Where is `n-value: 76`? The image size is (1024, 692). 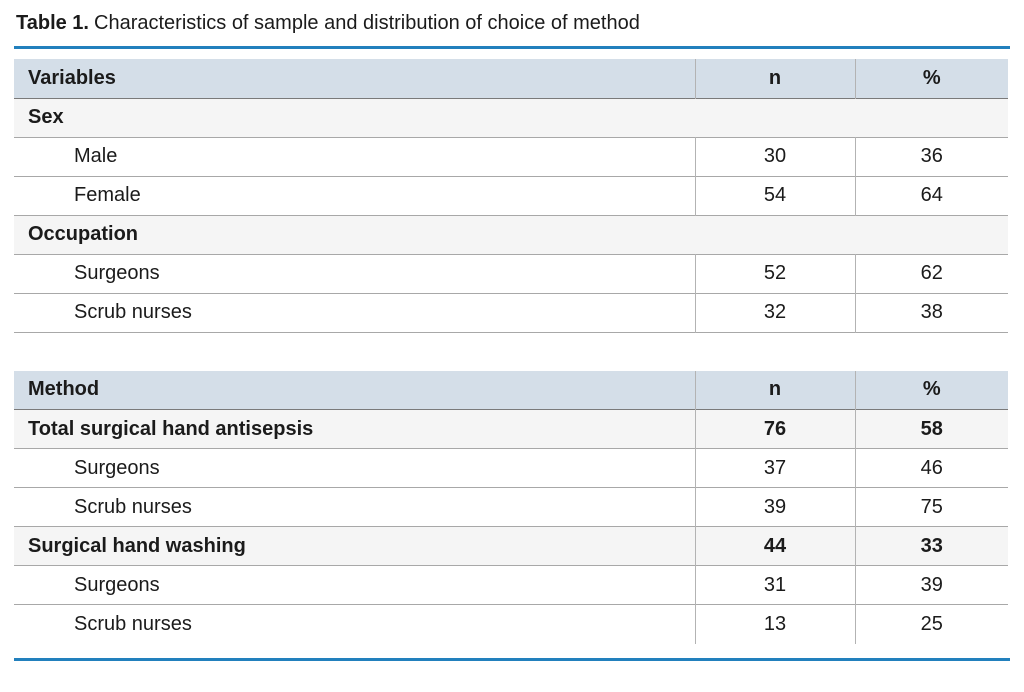
n-value: 76 is located at coordinates (774, 429).